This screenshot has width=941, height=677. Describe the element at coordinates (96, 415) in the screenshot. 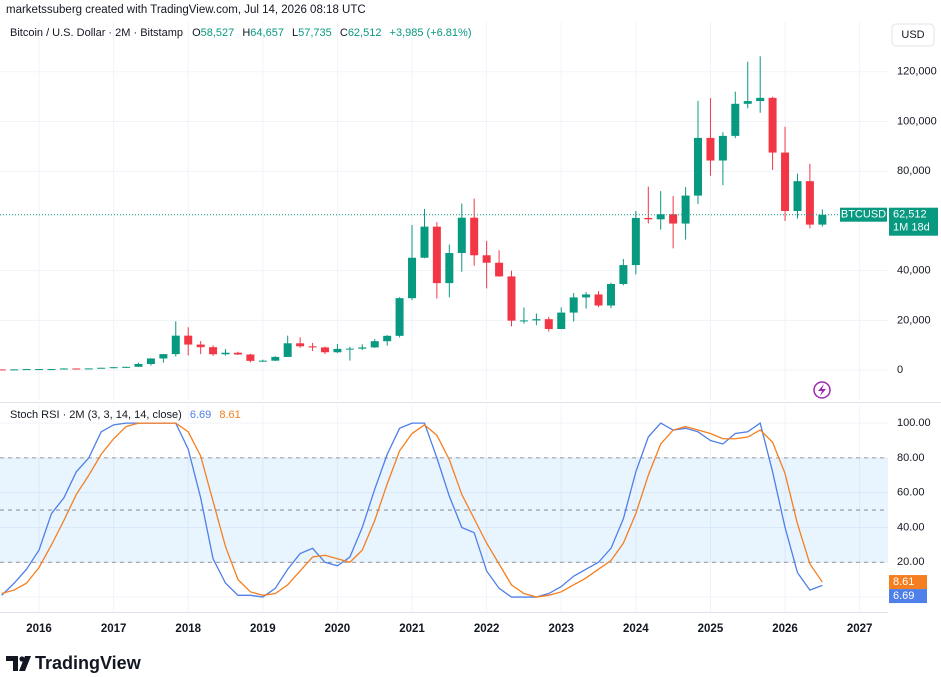

I see `stoch-title: Stoch RSI · 2M (3, 3, 14, 14, close)` at that location.